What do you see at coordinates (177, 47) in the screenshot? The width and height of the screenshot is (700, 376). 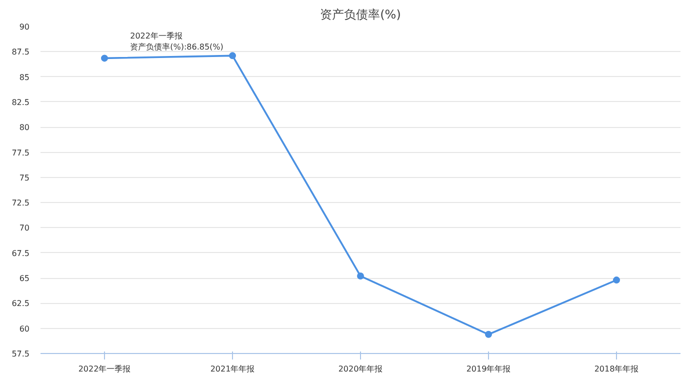 I see `annotation: 资产负债率(%):86.85(%)` at bounding box center [177, 47].